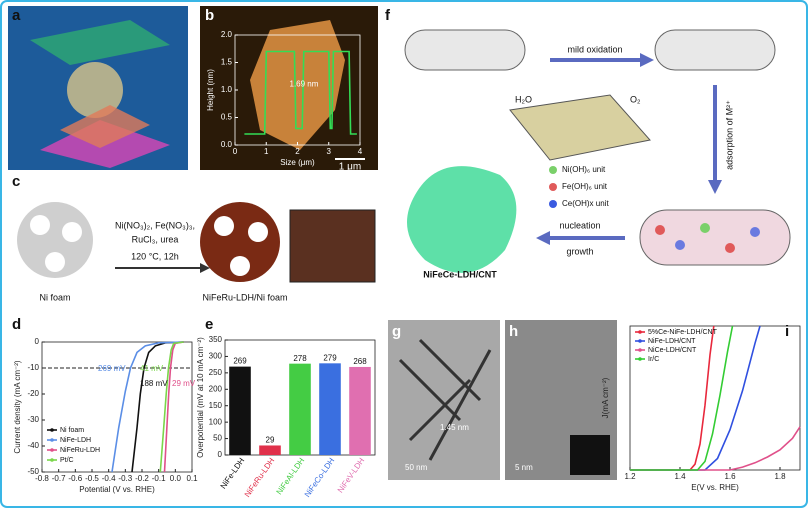 This screenshot has height=508, width=808. I want to click on y-tick-label: 1.5, so click(227, 62).